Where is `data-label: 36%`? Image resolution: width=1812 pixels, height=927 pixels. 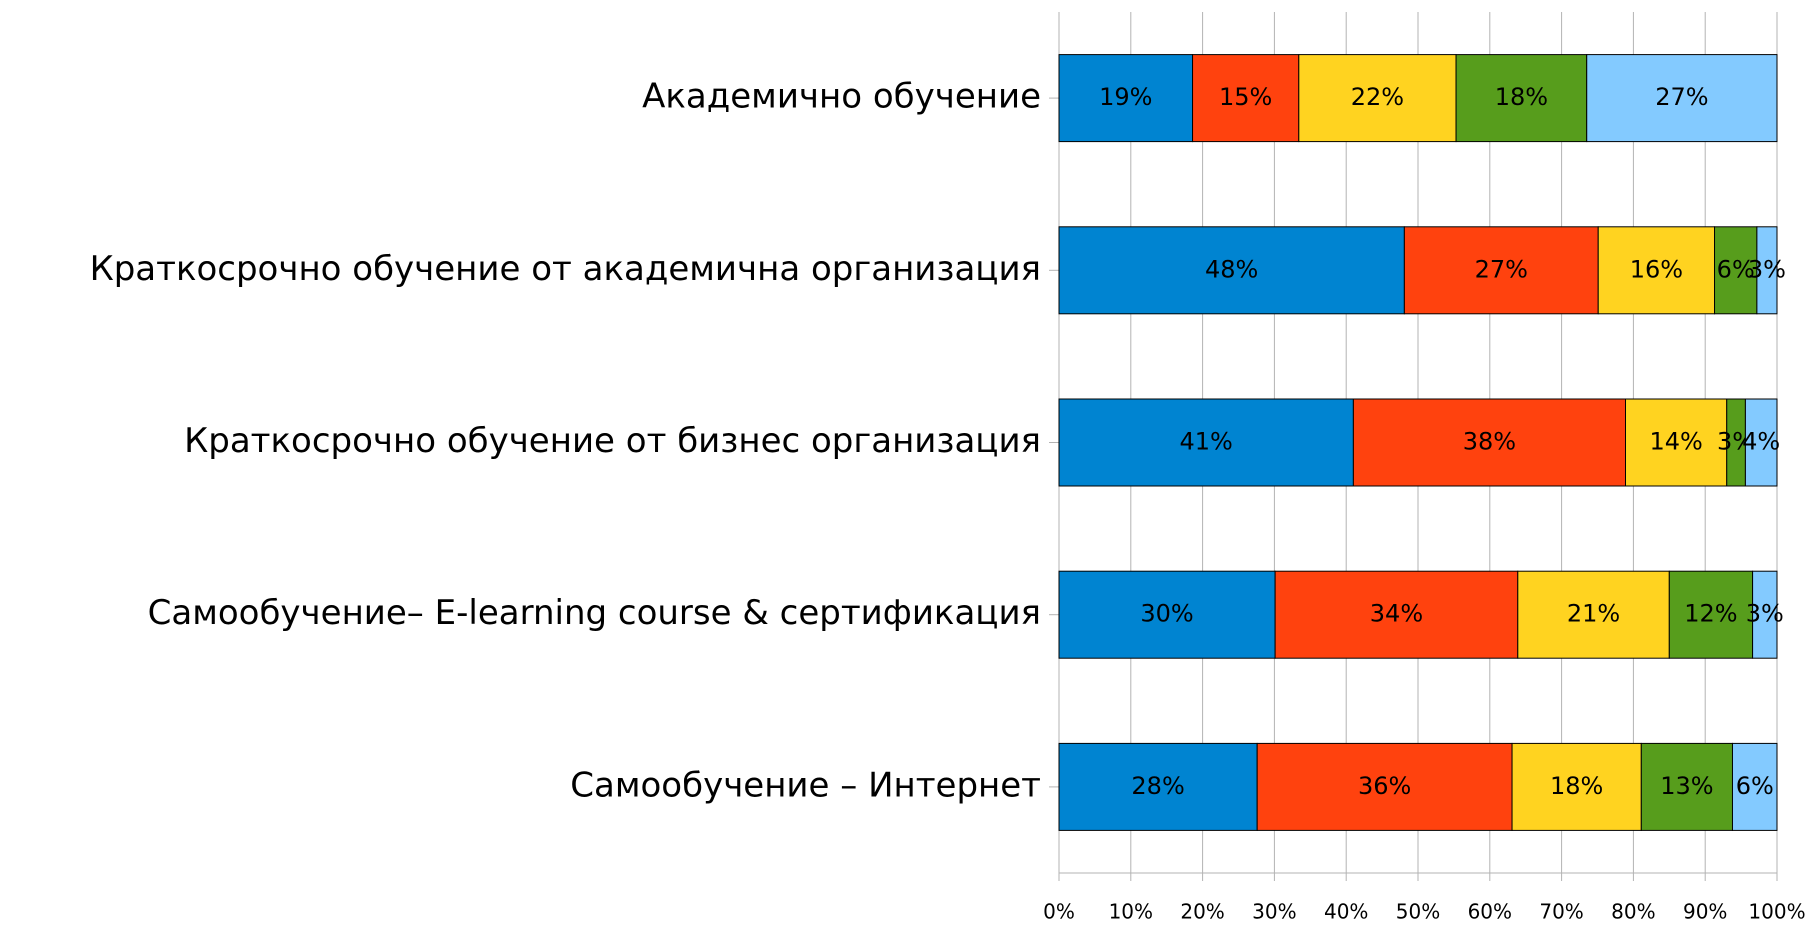
data-label: 36% is located at coordinates (1384, 786).